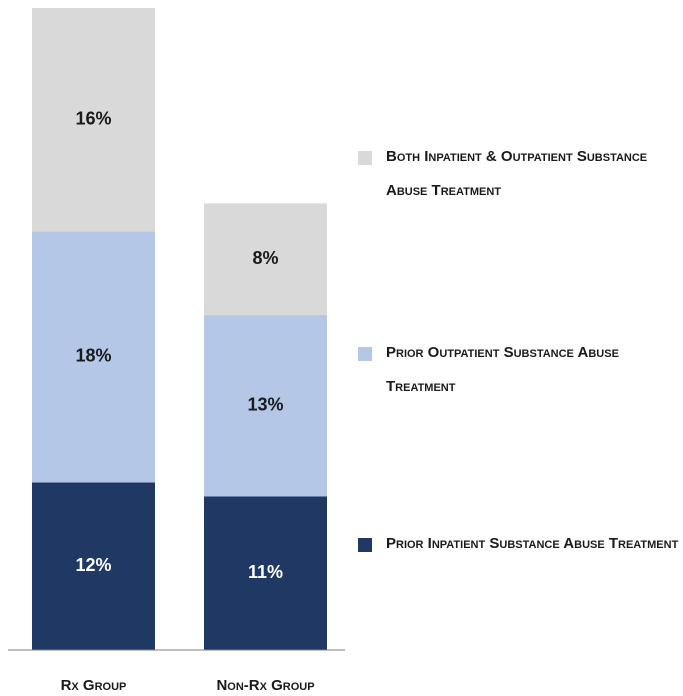 Image resolution: width=683 pixels, height=696 pixels. What do you see at coordinates (94, 685) in the screenshot?
I see `x-tick-label: Rx Group` at bounding box center [94, 685].